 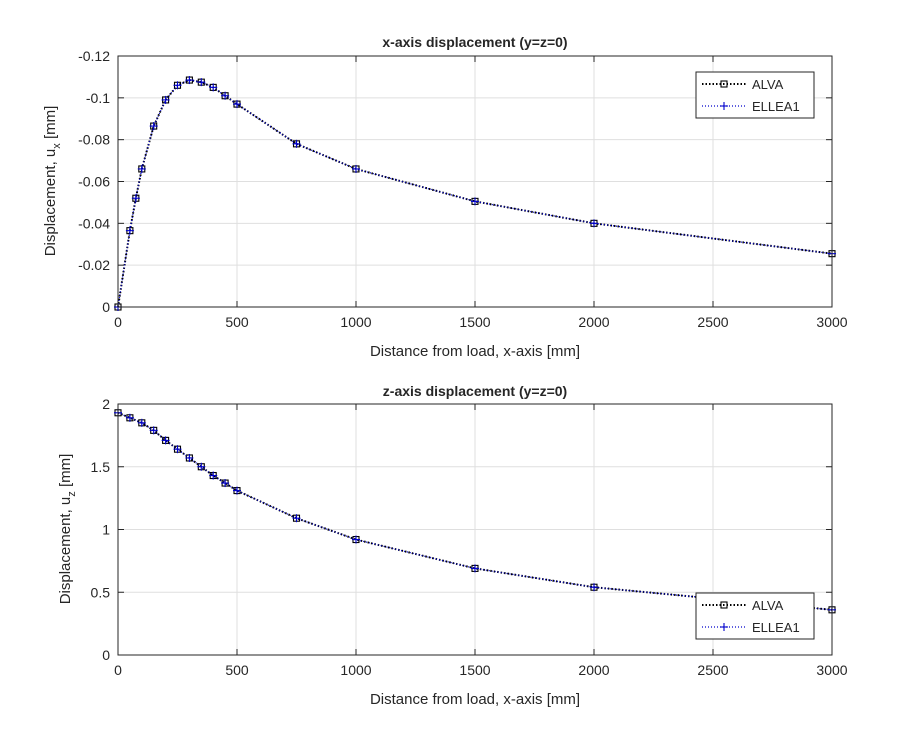 I want to click on x-displacement-xtick-label: 2500, so click(x=712, y=322).